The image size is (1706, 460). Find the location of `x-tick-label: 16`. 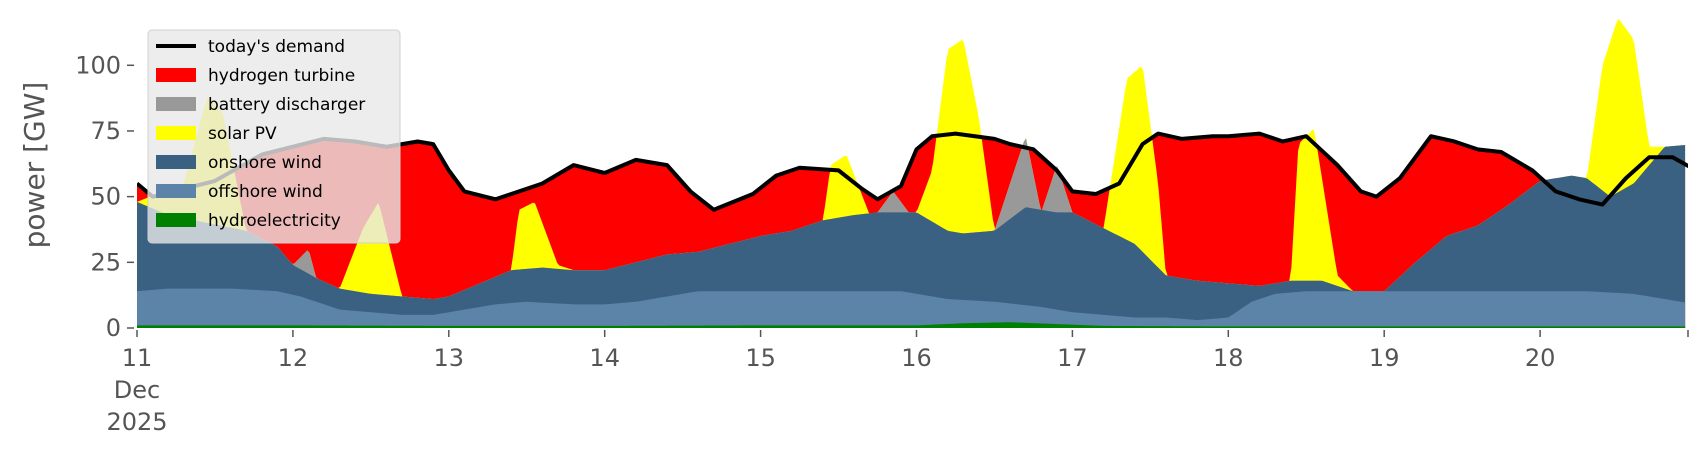

x-tick-label: 16 is located at coordinates (916, 358).